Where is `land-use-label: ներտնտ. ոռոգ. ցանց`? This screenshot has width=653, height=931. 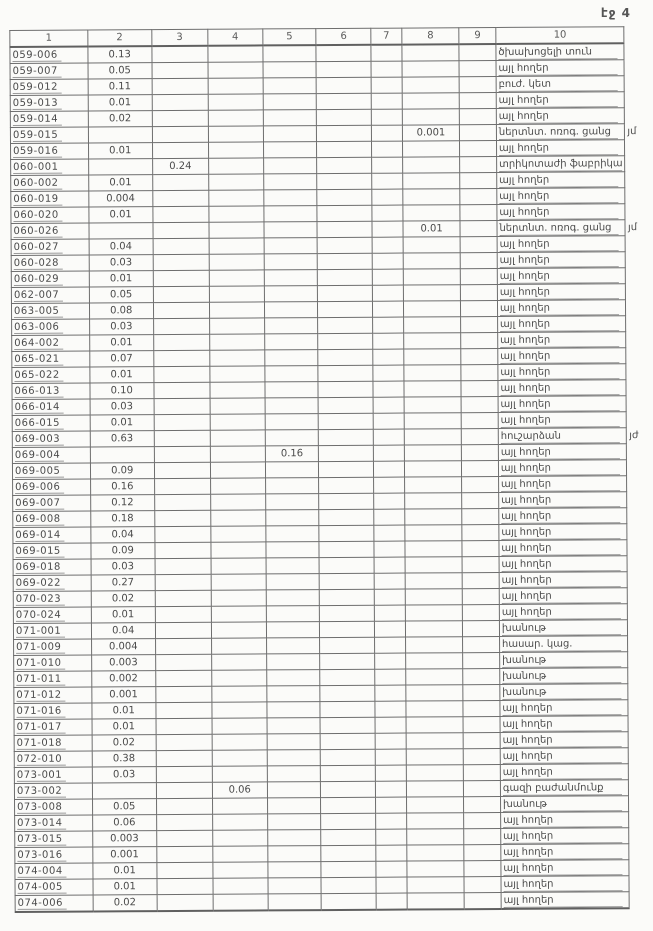
land-use-label: ներտնտ. ոռոգ. ցանց is located at coordinates (561, 228).